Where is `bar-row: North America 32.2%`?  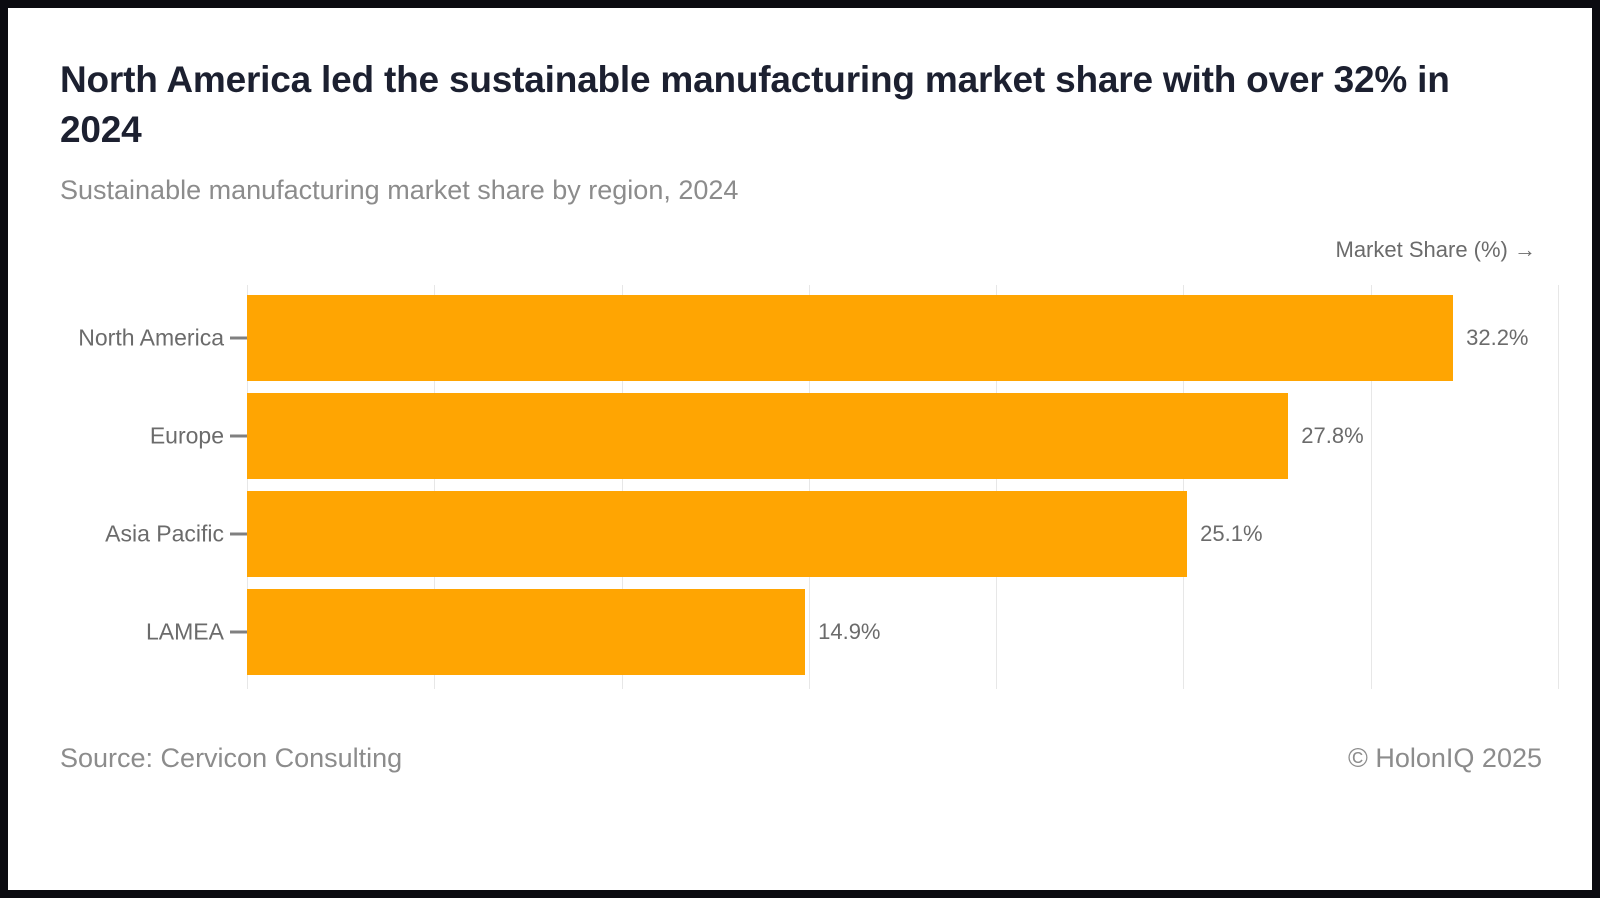 bar-row: North America 32.2% is located at coordinates (818, 338).